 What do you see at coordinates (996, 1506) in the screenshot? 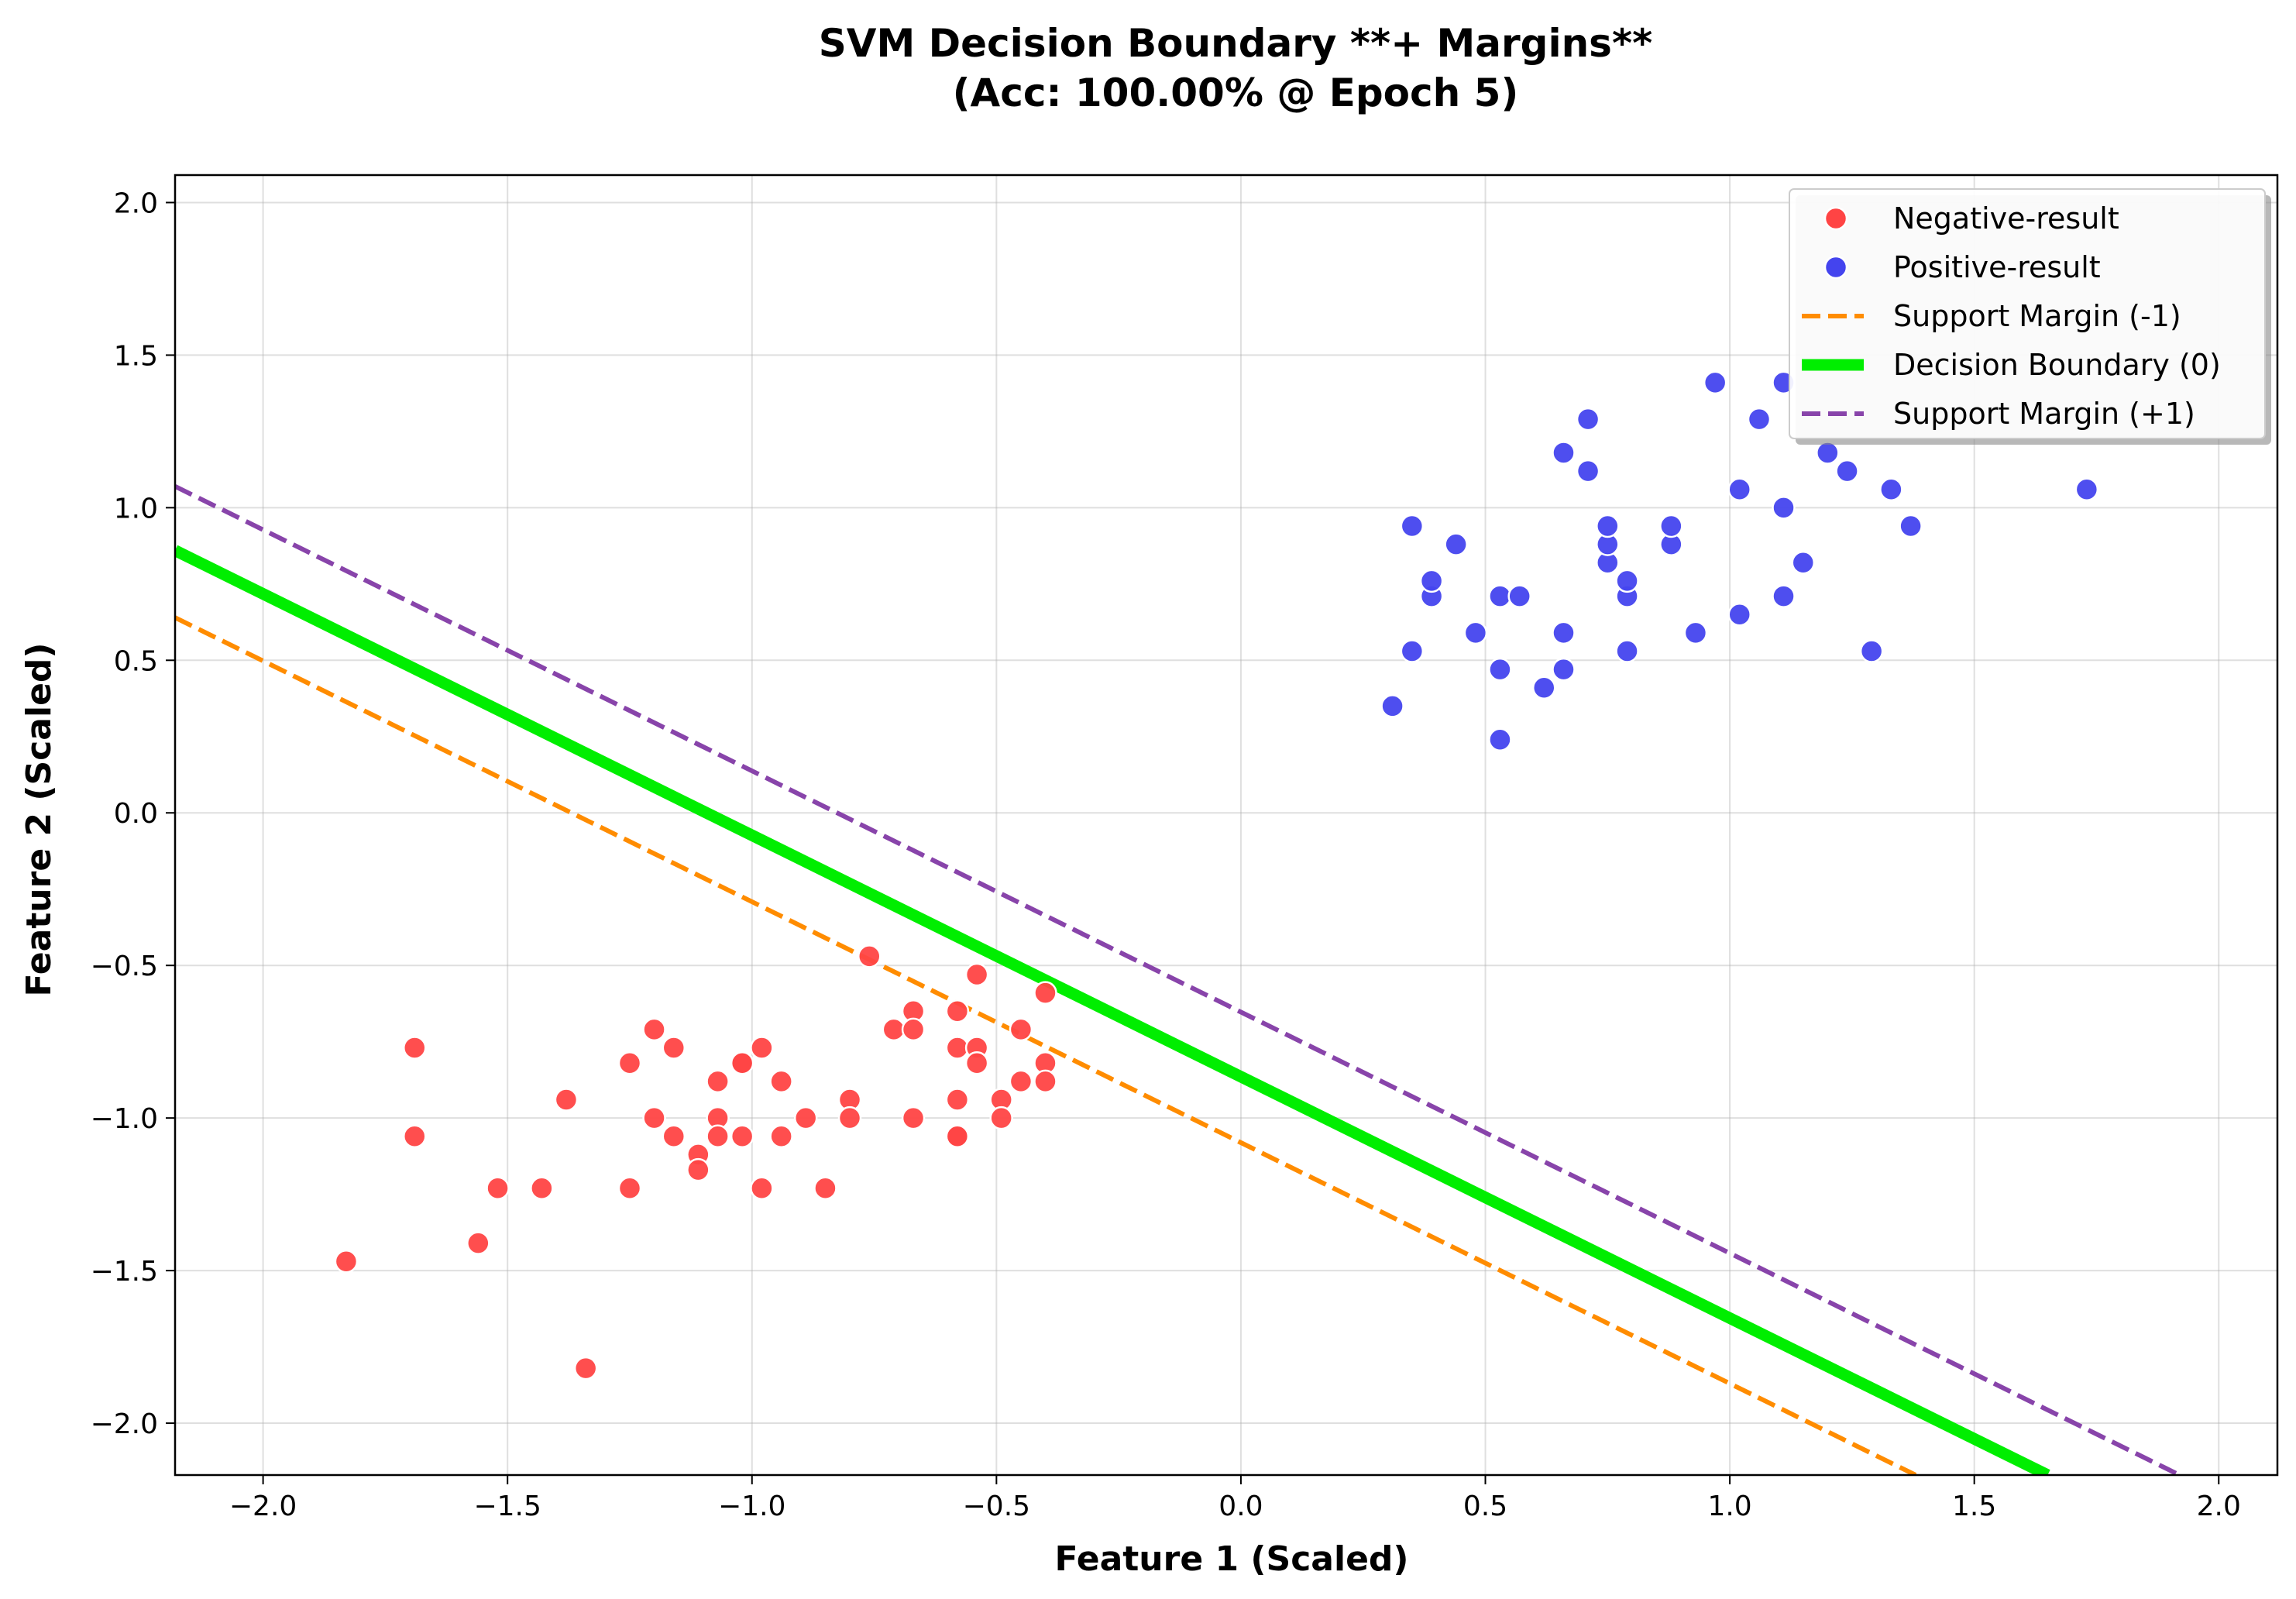
I see `x-tick-label: −0.5` at bounding box center [996, 1506].